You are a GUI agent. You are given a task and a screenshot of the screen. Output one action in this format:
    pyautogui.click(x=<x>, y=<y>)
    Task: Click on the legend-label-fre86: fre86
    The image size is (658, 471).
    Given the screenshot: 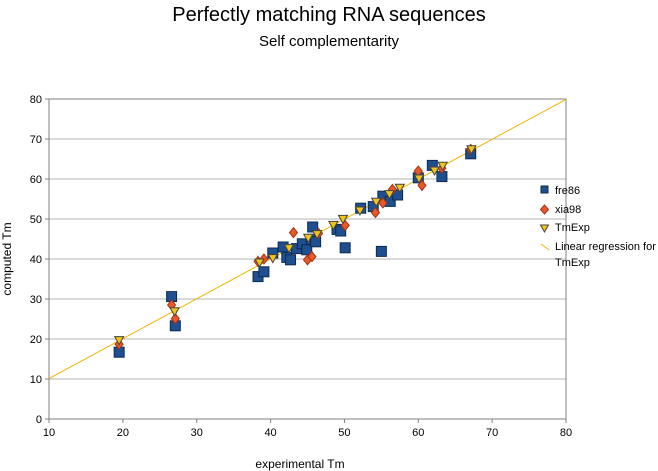 What is the action you would take?
    pyautogui.click(x=567, y=191)
    